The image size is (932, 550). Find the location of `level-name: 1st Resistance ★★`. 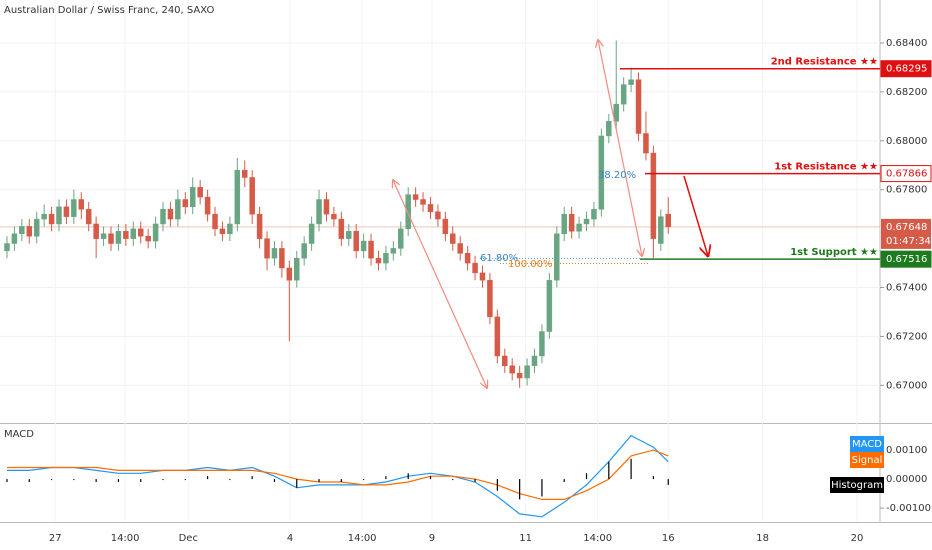

level-name: 1st Resistance ★★ is located at coordinates (826, 167).